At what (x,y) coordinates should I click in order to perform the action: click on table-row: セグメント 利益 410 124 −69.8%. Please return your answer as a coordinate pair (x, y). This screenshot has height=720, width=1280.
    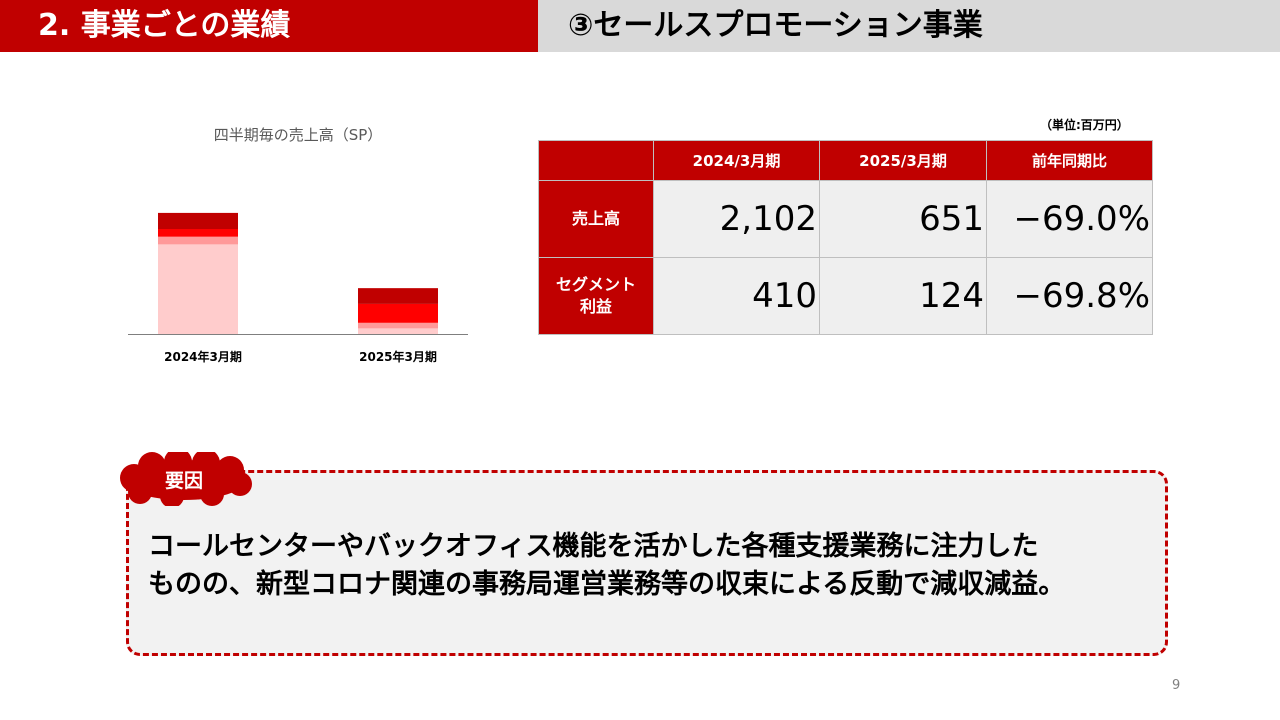
    Looking at the image, I should click on (845, 296).